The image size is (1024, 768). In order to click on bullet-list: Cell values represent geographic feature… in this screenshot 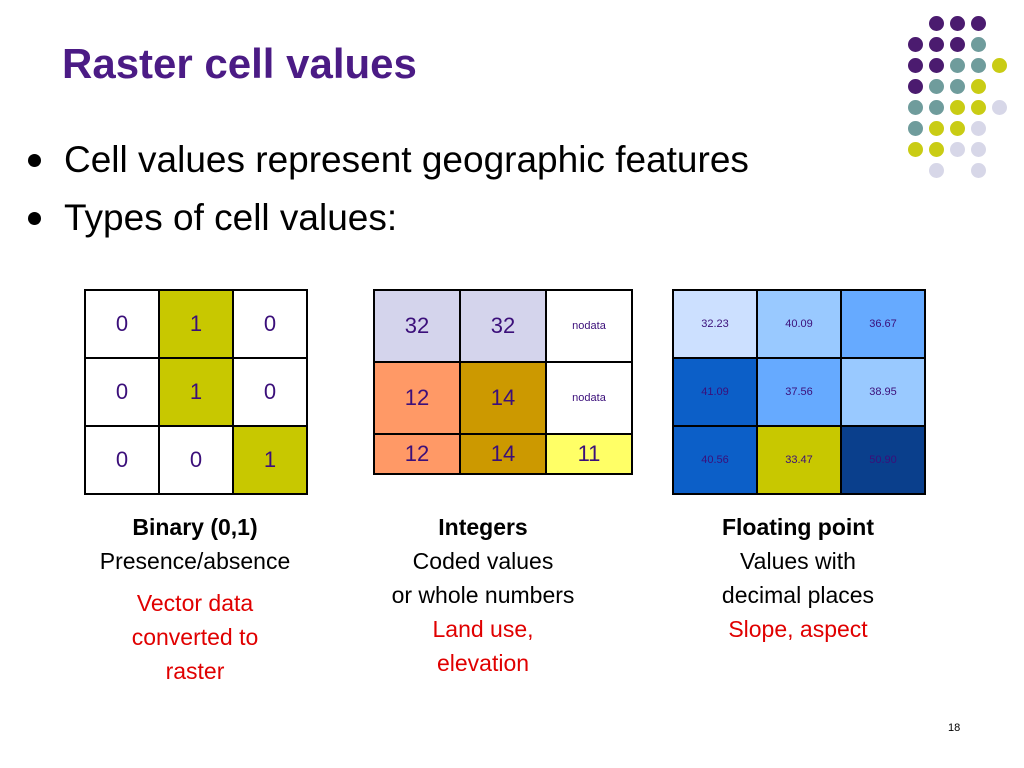, I will do `click(388, 196)`.